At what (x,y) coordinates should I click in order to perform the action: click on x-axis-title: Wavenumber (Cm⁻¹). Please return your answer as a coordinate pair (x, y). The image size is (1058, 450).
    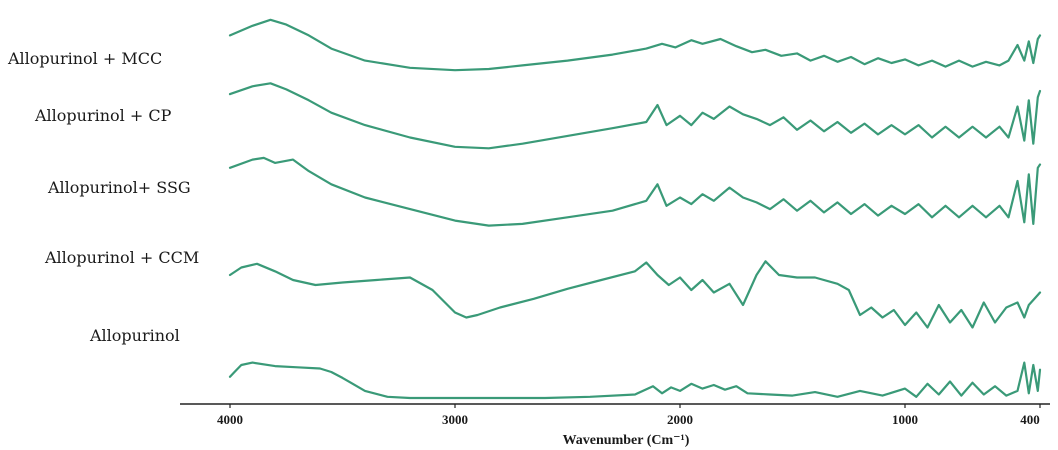
    Looking at the image, I should click on (626, 440).